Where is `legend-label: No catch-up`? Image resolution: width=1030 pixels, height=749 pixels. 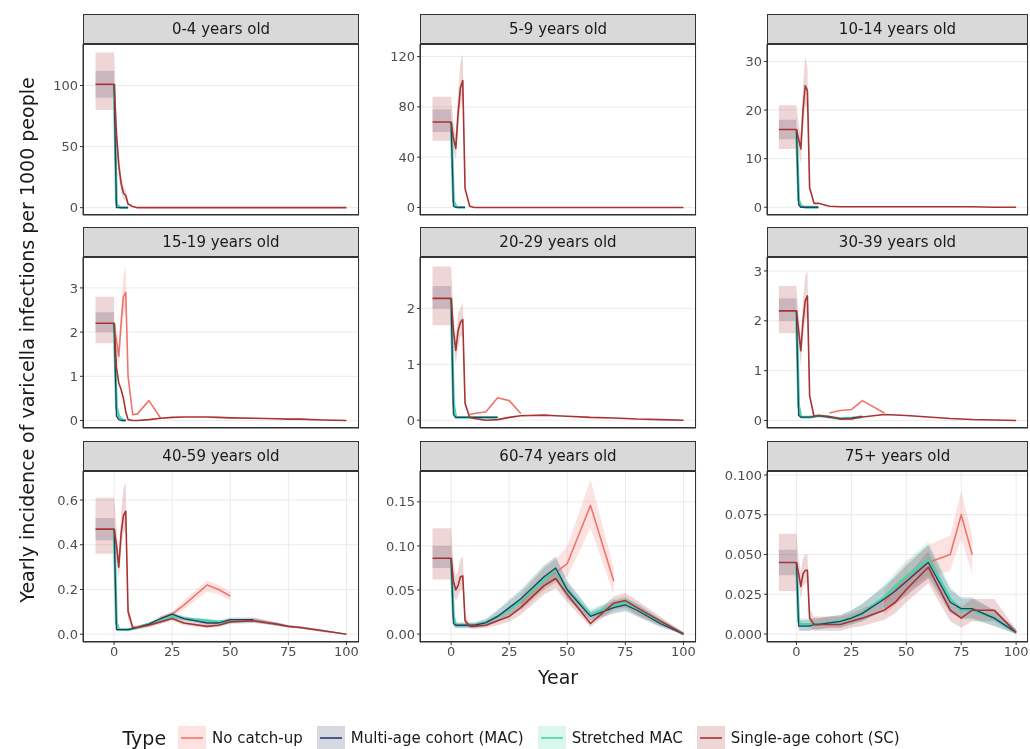
legend-label: No catch-up is located at coordinates (257, 738).